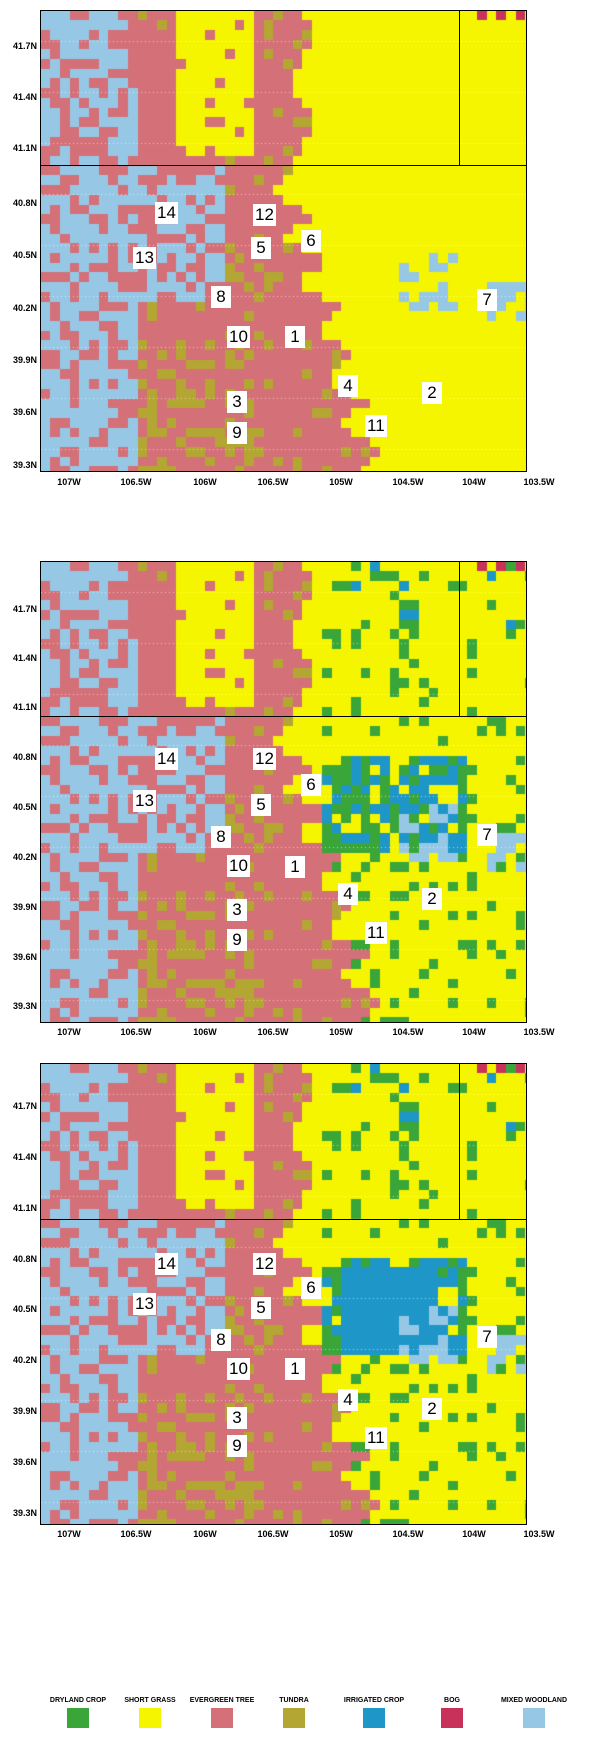 This screenshot has width=610, height=1763. I want to click on legend-label: DRYLAND CROP, so click(78, 1700).